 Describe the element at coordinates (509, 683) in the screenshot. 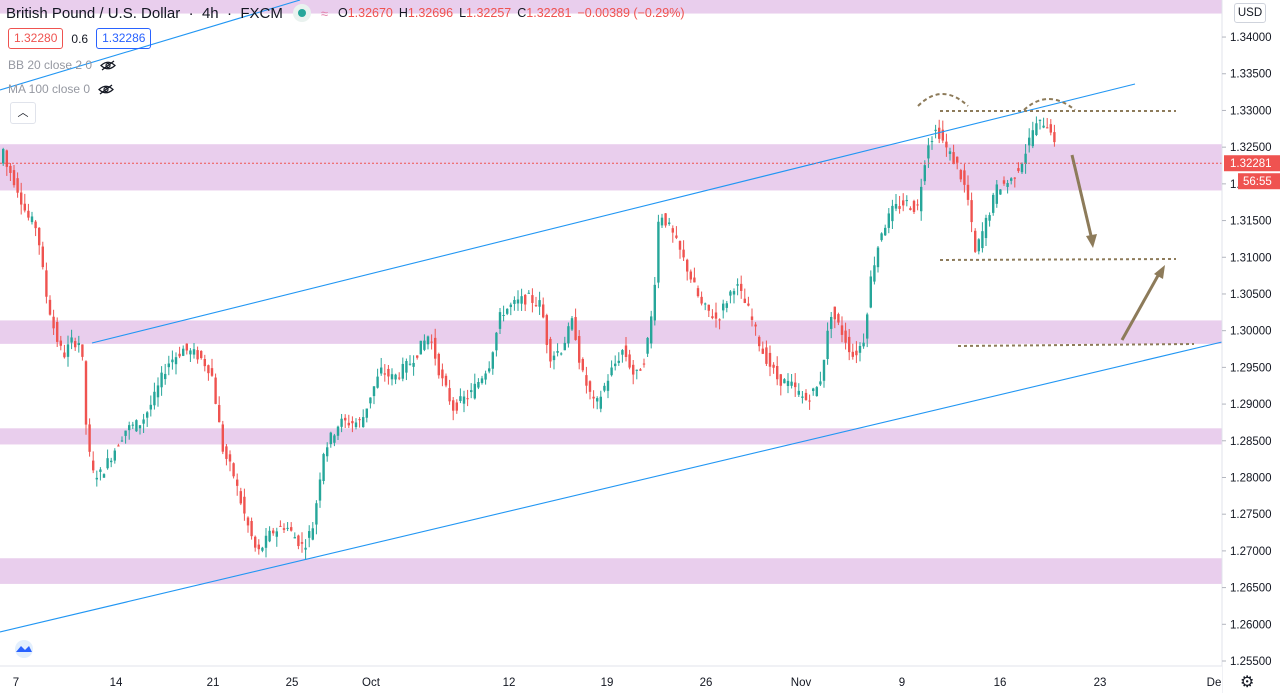

I see `time-tick-label: 12` at that location.